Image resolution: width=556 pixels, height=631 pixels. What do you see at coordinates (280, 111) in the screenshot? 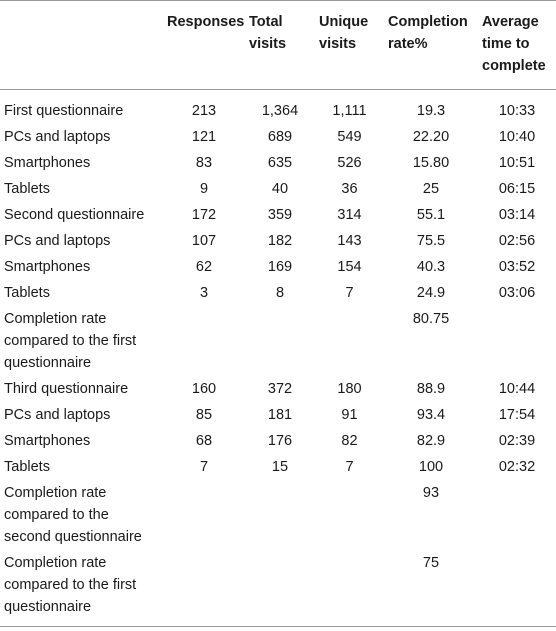
I see `total-visits-cell: 1,364` at bounding box center [280, 111].